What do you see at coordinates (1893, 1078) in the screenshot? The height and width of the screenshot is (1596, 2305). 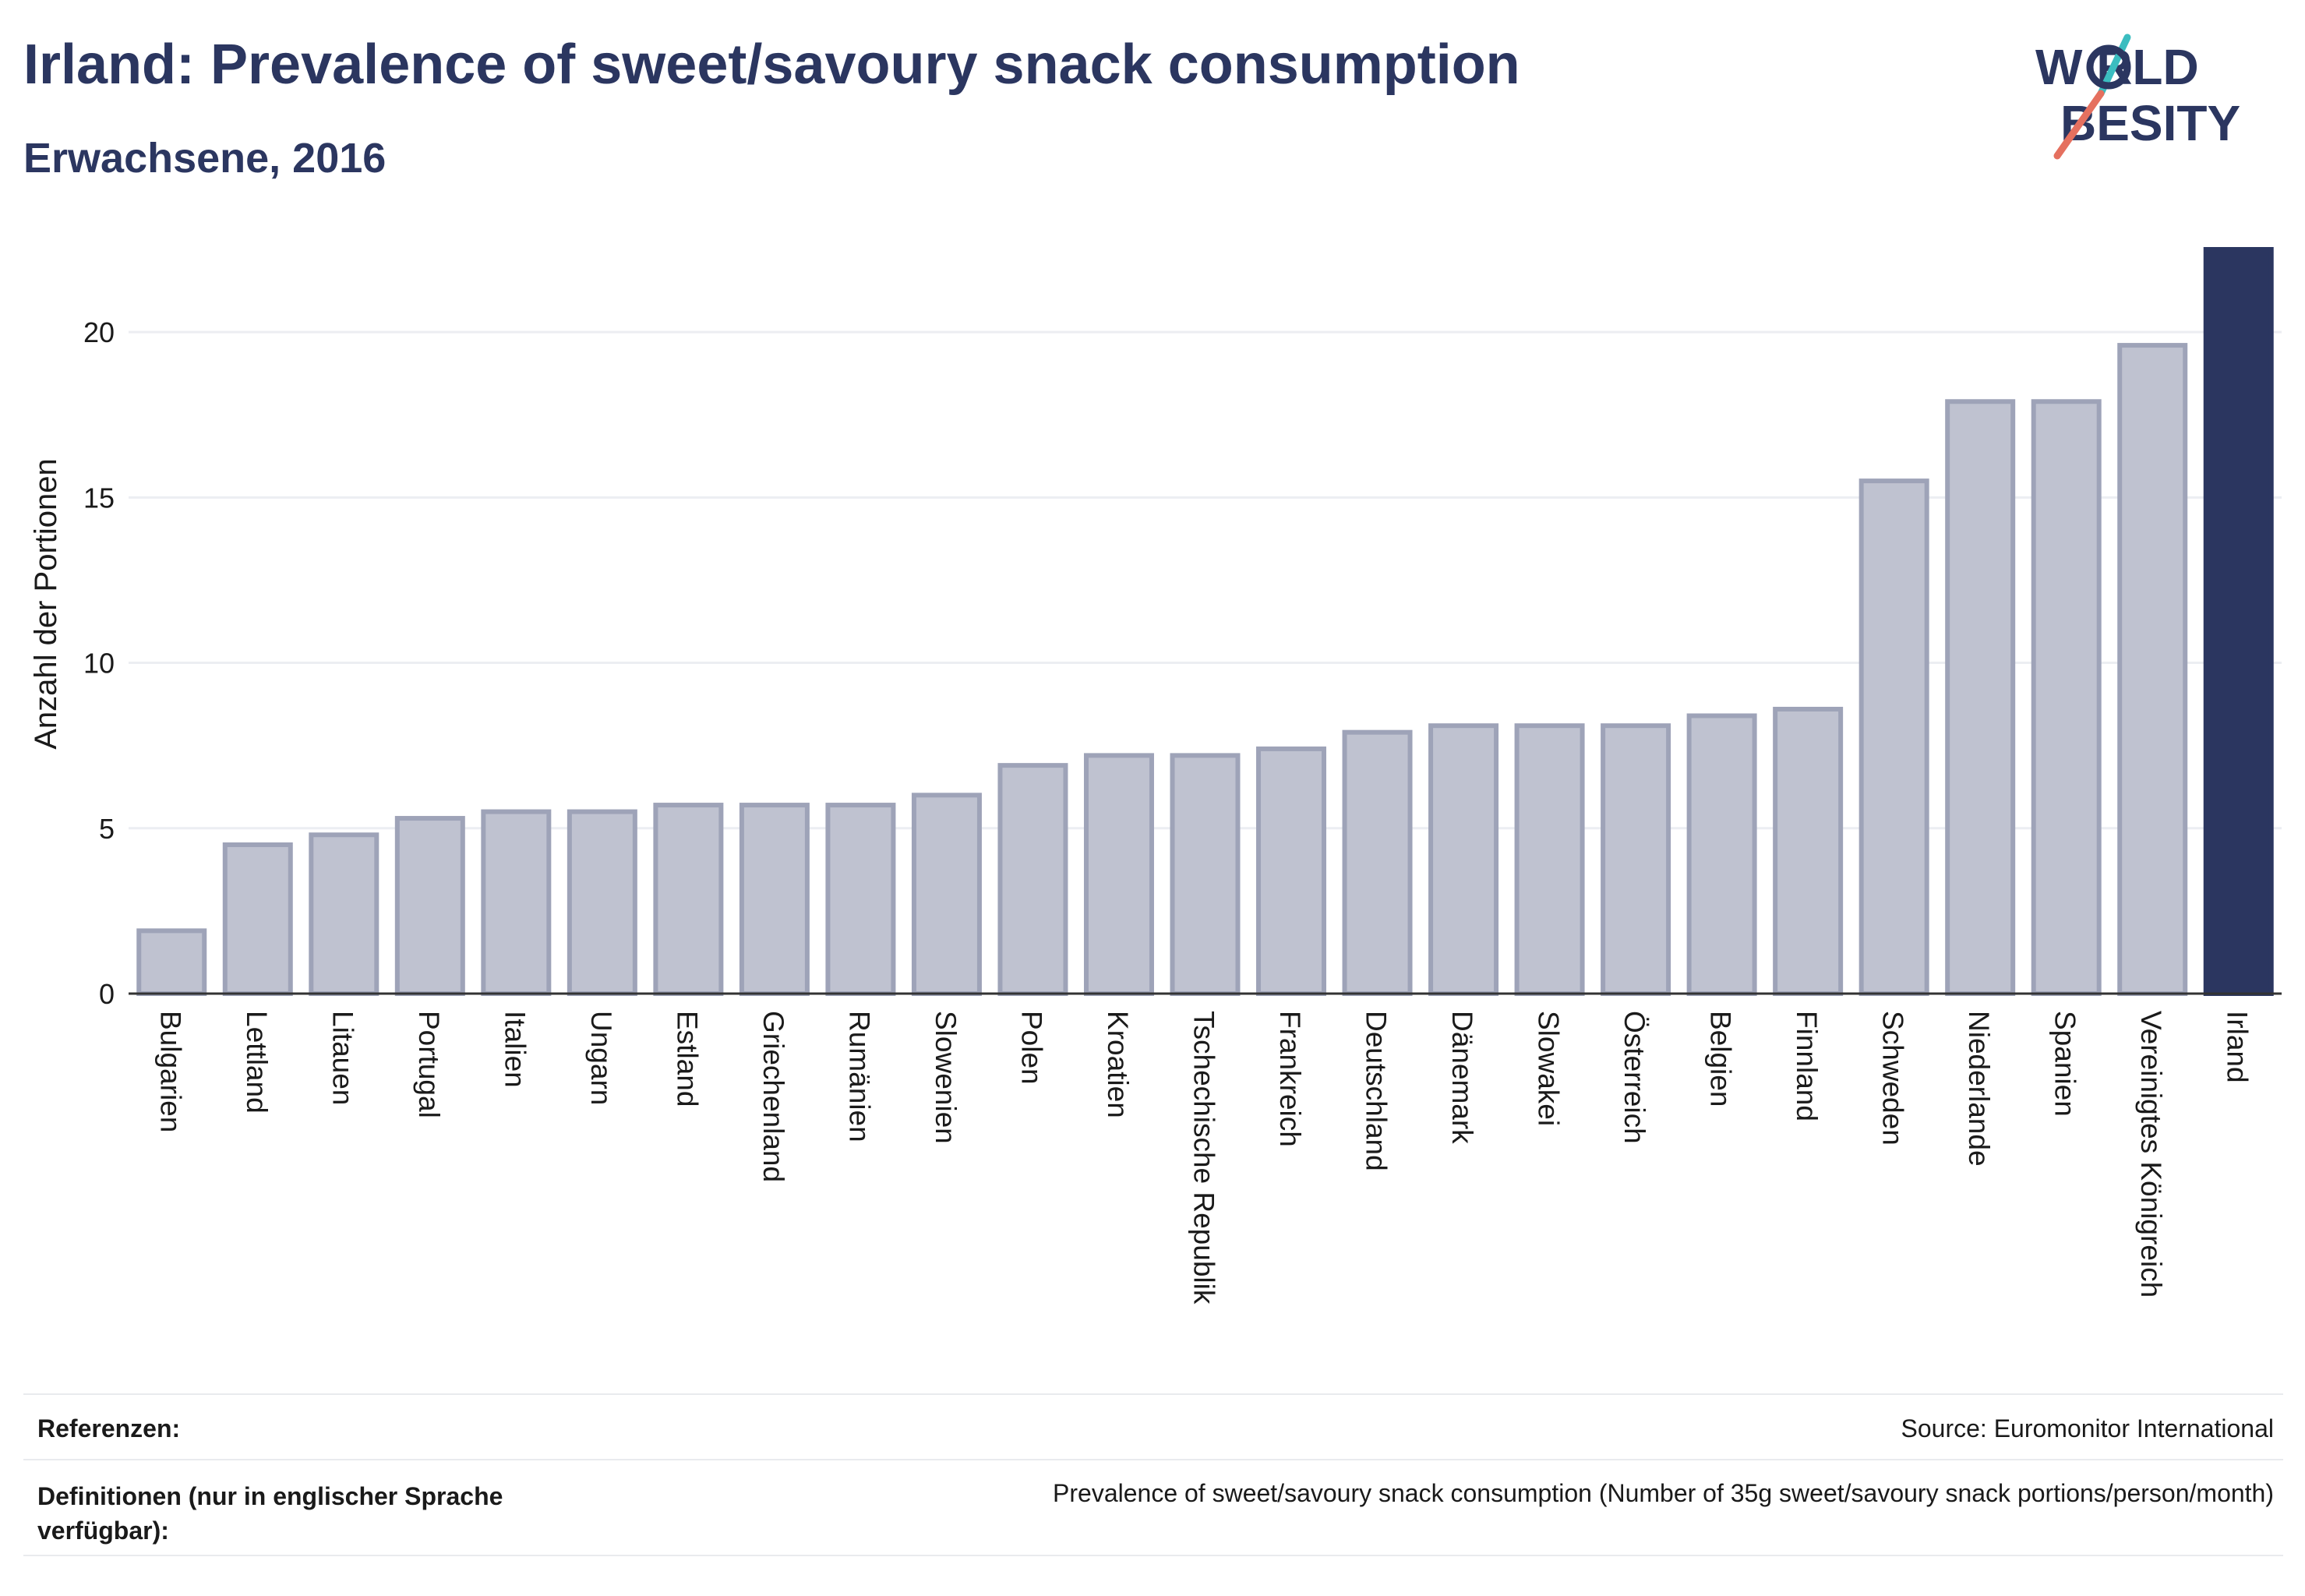 I see `x-tick-label: Schweden` at bounding box center [1893, 1078].